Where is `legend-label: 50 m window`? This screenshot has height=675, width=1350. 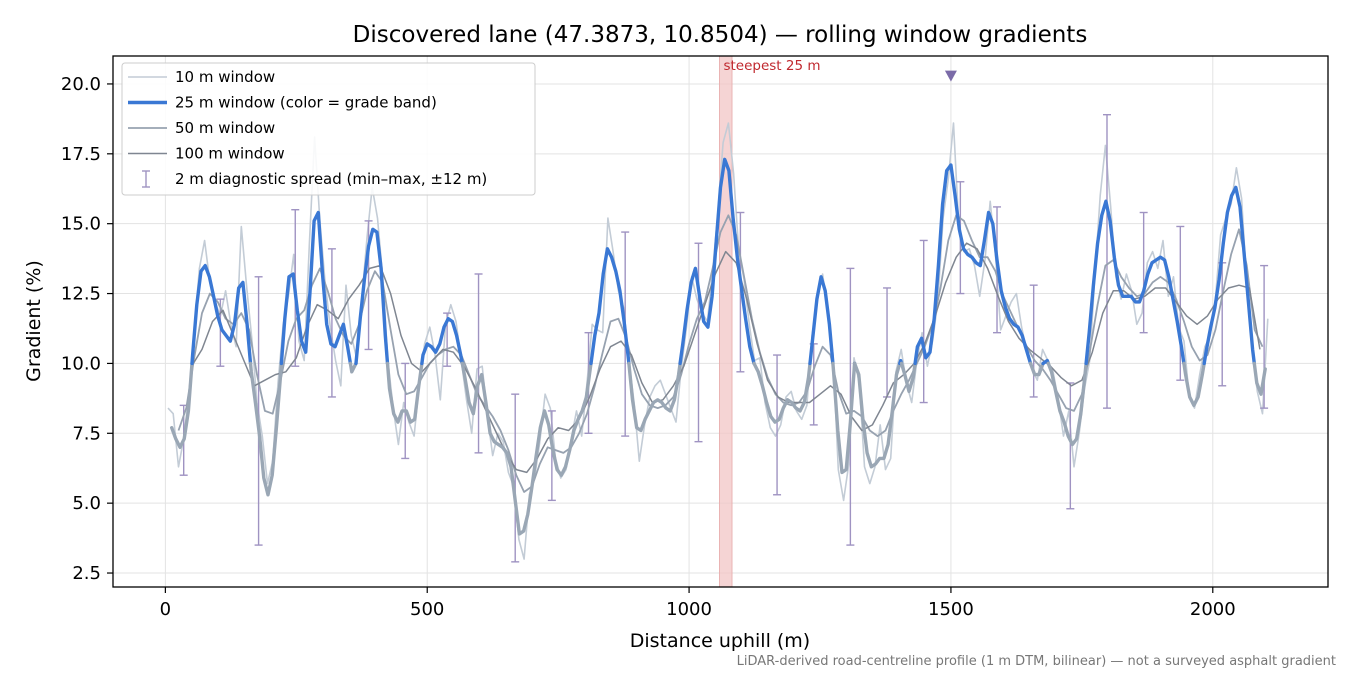 legend-label: 50 m window is located at coordinates (225, 128).